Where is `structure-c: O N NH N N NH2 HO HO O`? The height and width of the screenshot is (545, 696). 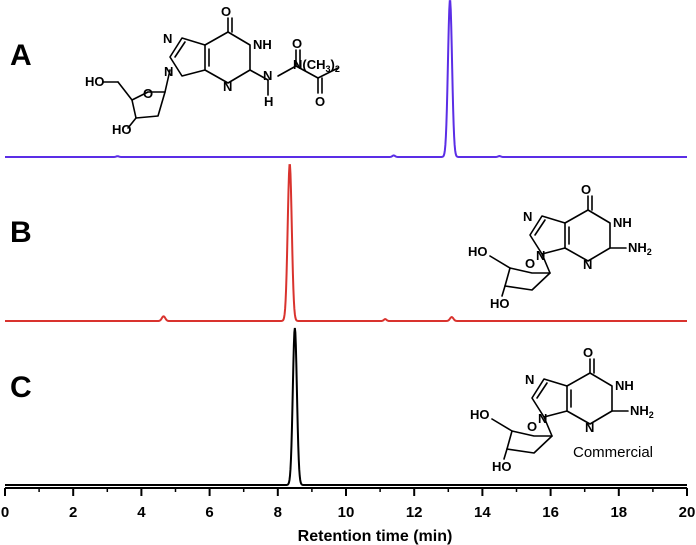 structure-c: O N NH N N NH2 HO HO O is located at coordinates (562, 409).